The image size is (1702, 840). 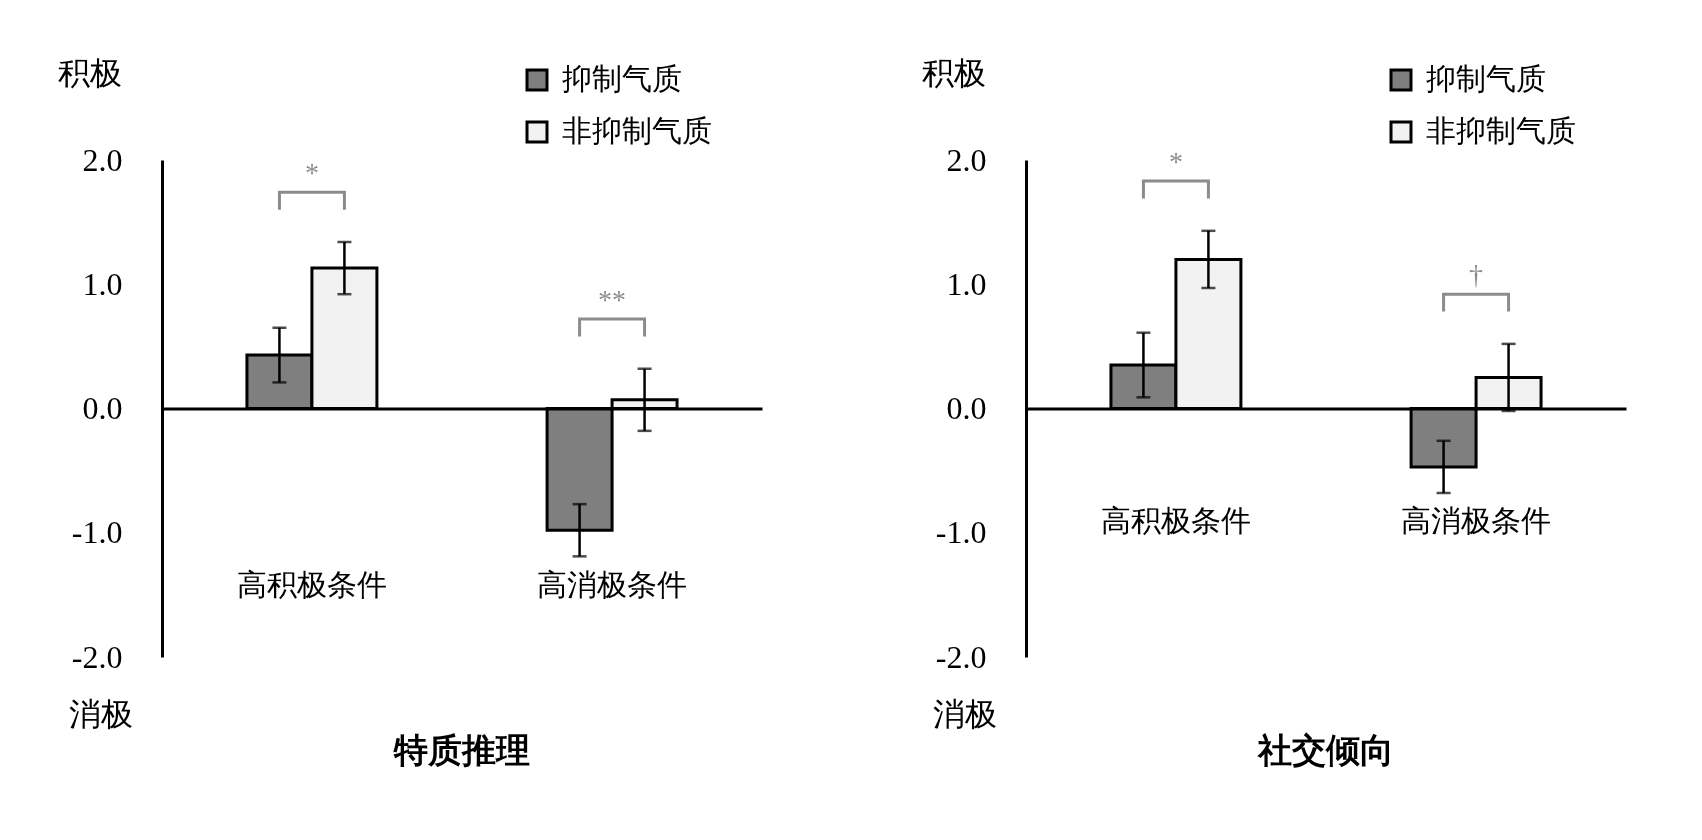 I want to click on text: 特质推理, so click(x=461, y=750).